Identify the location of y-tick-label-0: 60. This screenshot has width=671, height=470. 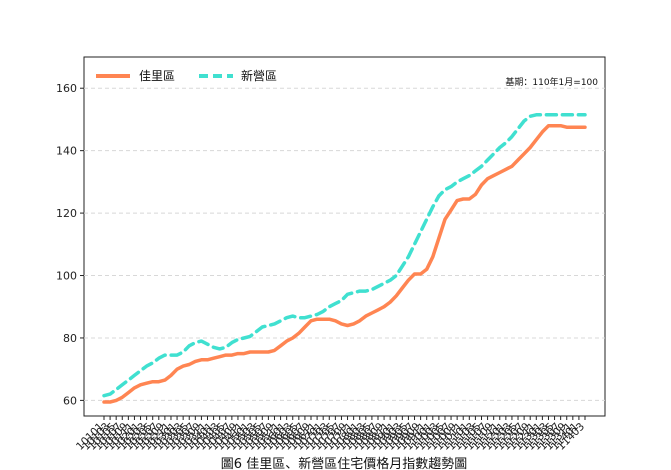
(70, 400).